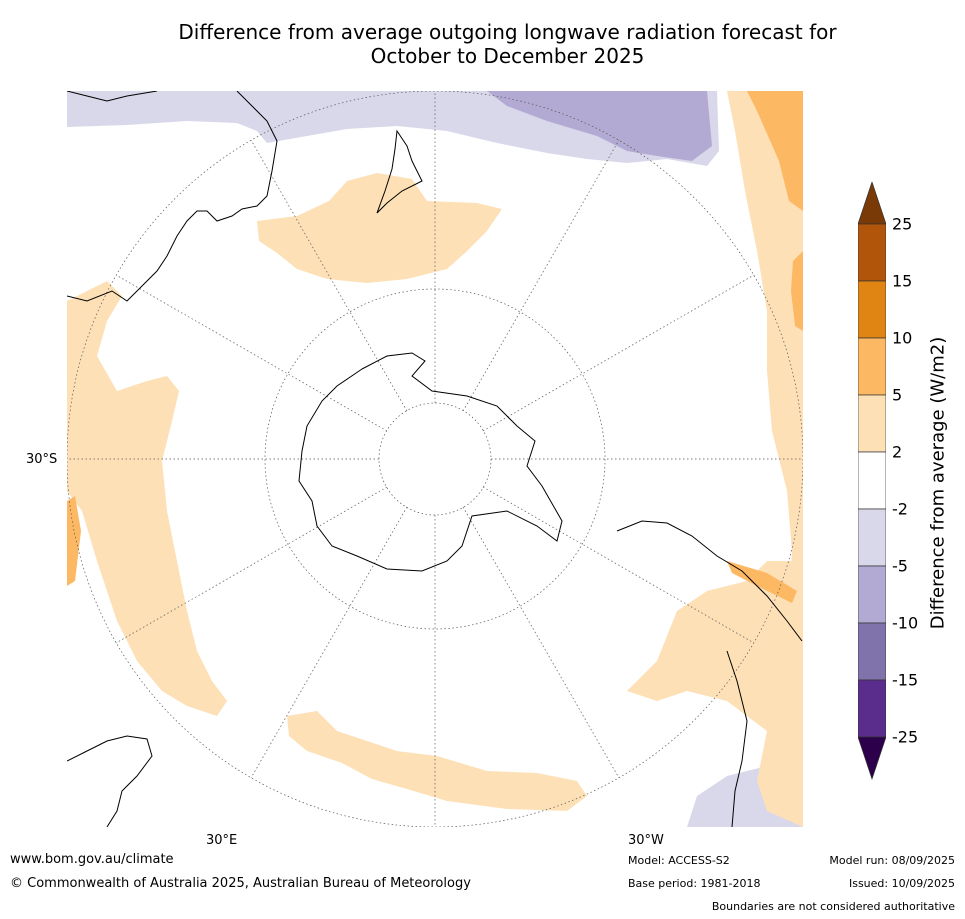  What do you see at coordinates (872, 708) in the screenshot?
I see `colorbar-bin-neg25-neg15` at bounding box center [872, 708].